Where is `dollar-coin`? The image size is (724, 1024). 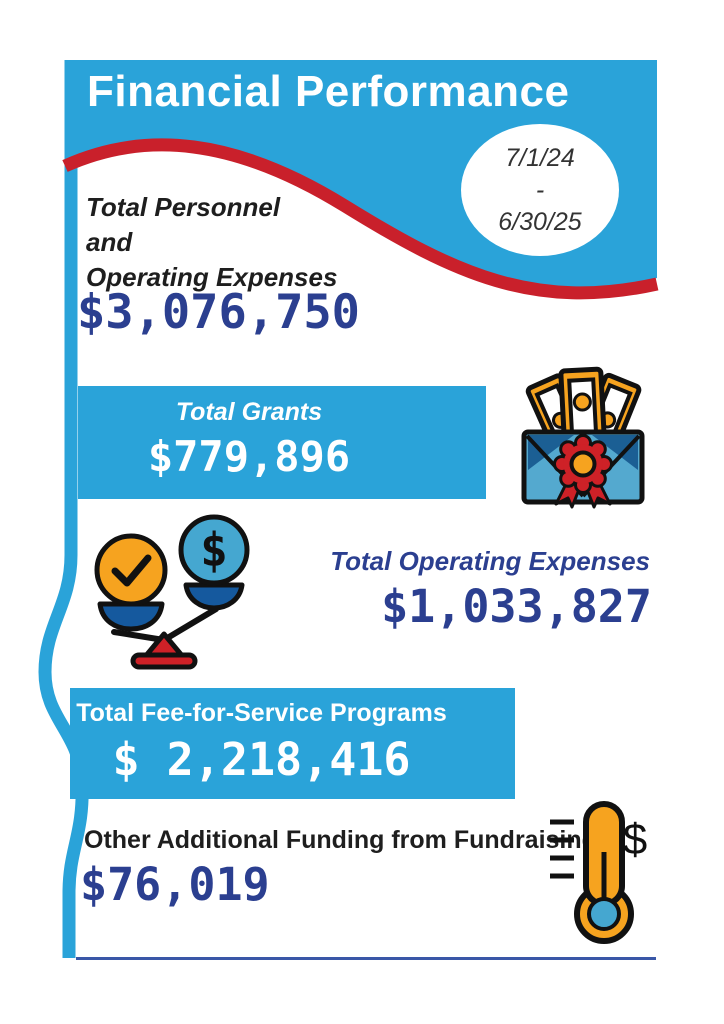 dollar-coin is located at coordinates (214, 550).